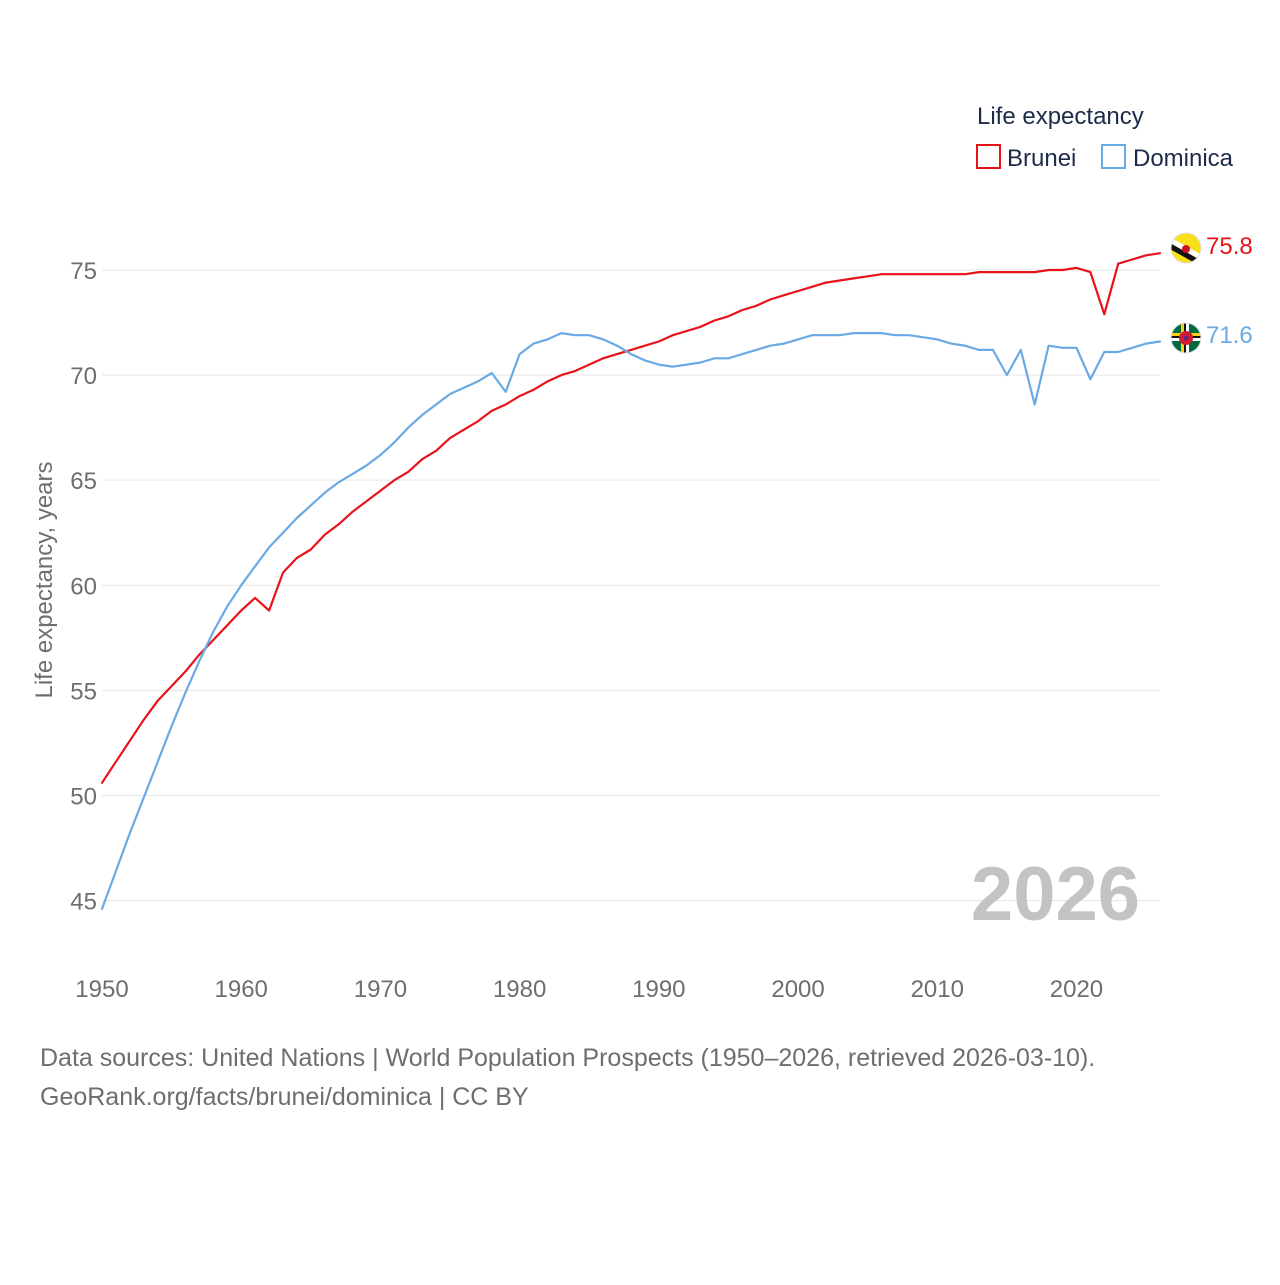  Describe the element at coordinates (519, 989) in the screenshot. I see `x-tick-label: 1980` at that location.